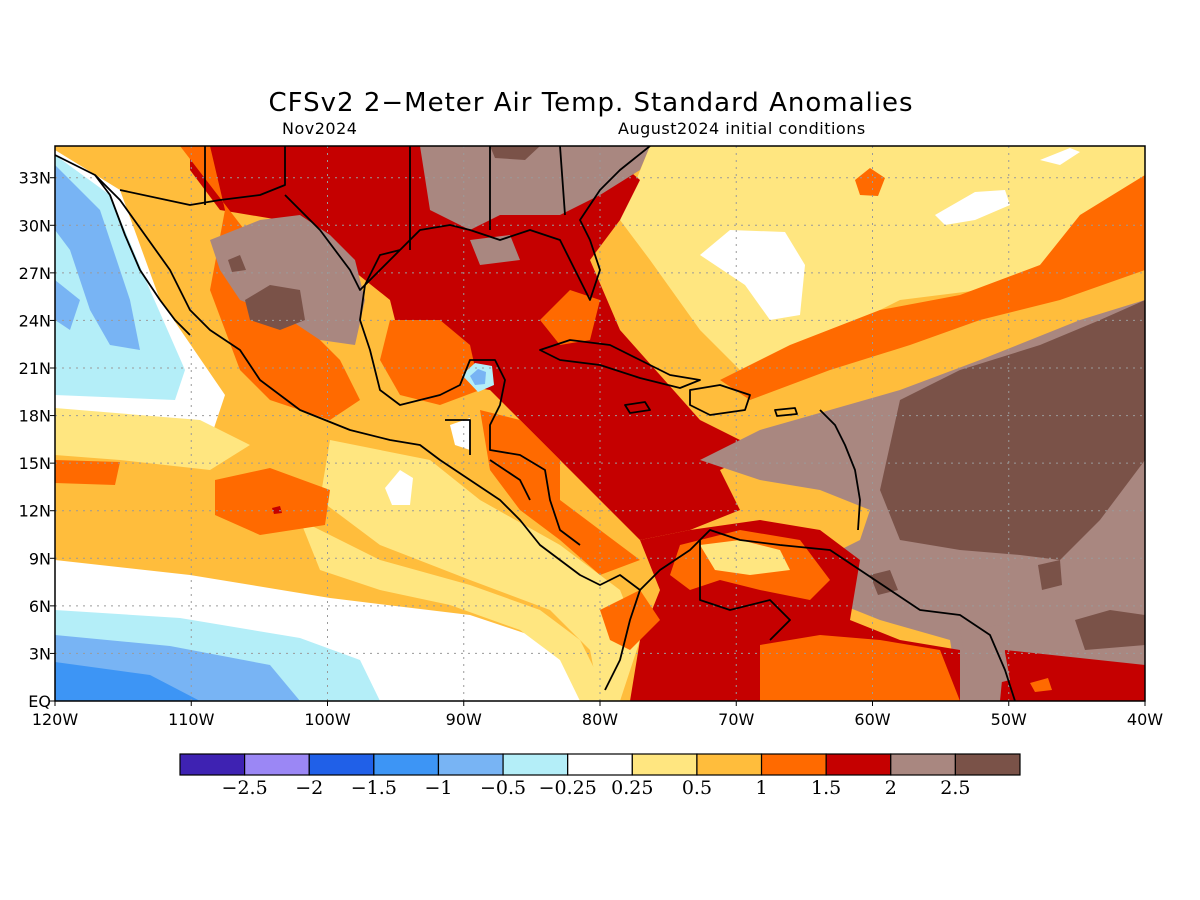  Describe the element at coordinates (872, 719) in the screenshot. I see `x-tick-label: 60W` at that location.